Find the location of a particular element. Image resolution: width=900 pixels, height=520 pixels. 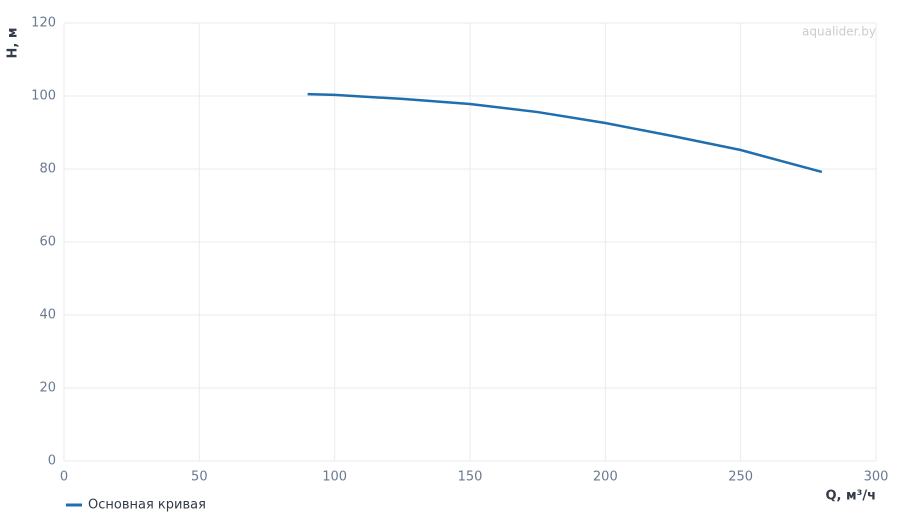

y-tick-label: 80 is located at coordinates (47, 169).